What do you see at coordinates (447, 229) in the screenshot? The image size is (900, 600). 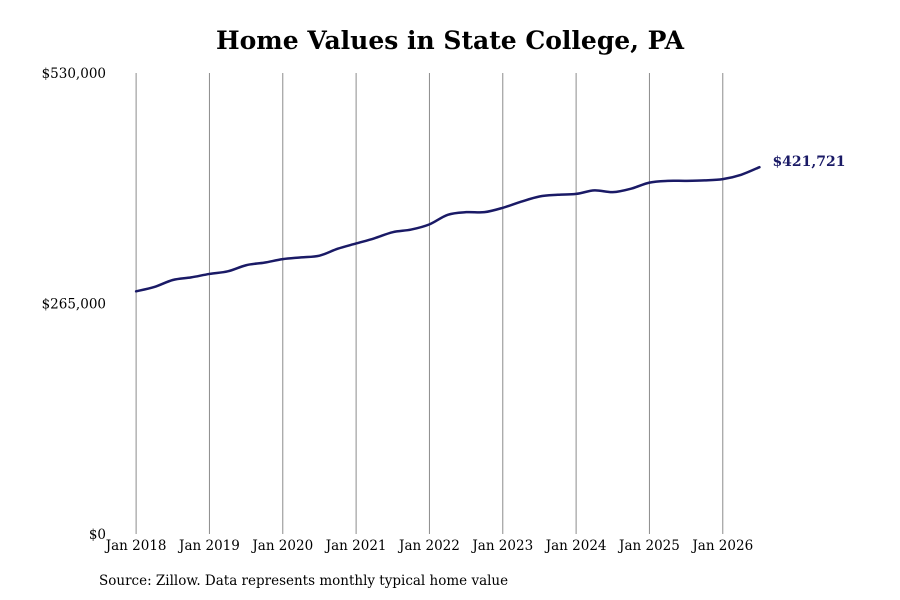 I see `series-line-home-value` at bounding box center [447, 229].